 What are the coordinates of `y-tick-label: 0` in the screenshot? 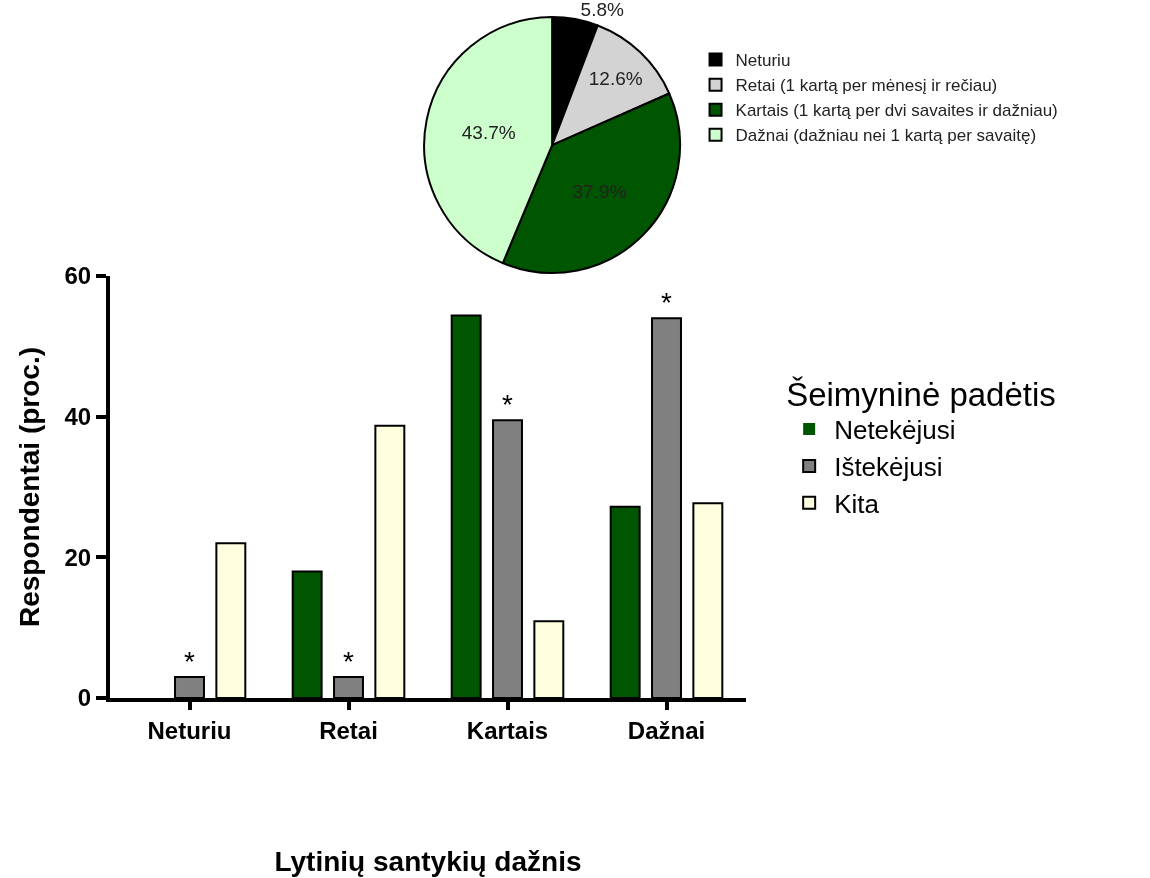 It's located at (84, 698).